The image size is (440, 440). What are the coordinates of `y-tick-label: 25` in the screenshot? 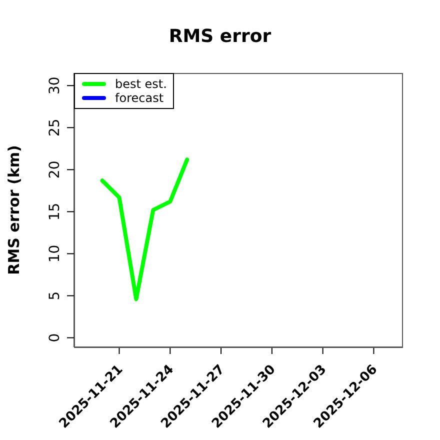 It's located at (55, 127).